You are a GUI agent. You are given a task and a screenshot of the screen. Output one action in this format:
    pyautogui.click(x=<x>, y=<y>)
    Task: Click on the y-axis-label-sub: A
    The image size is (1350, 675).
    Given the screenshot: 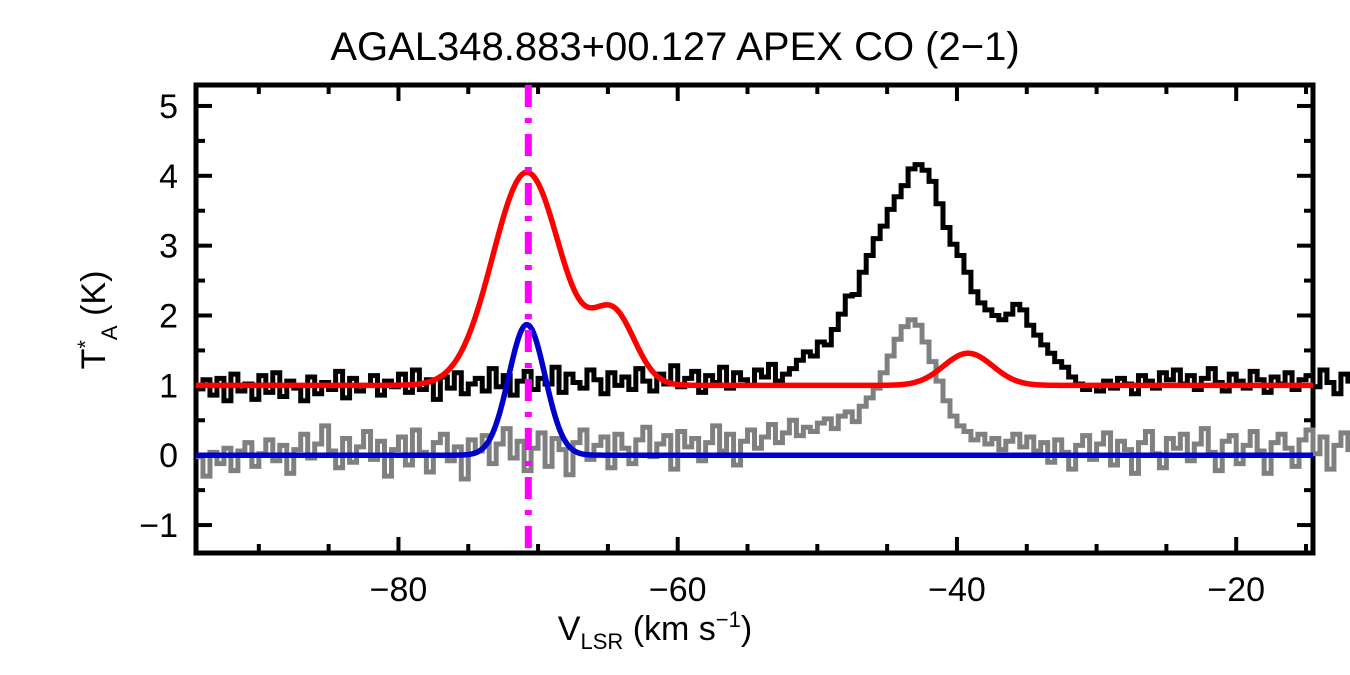 What is the action you would take?
    pyautogui.click(x=109, y=332)
    